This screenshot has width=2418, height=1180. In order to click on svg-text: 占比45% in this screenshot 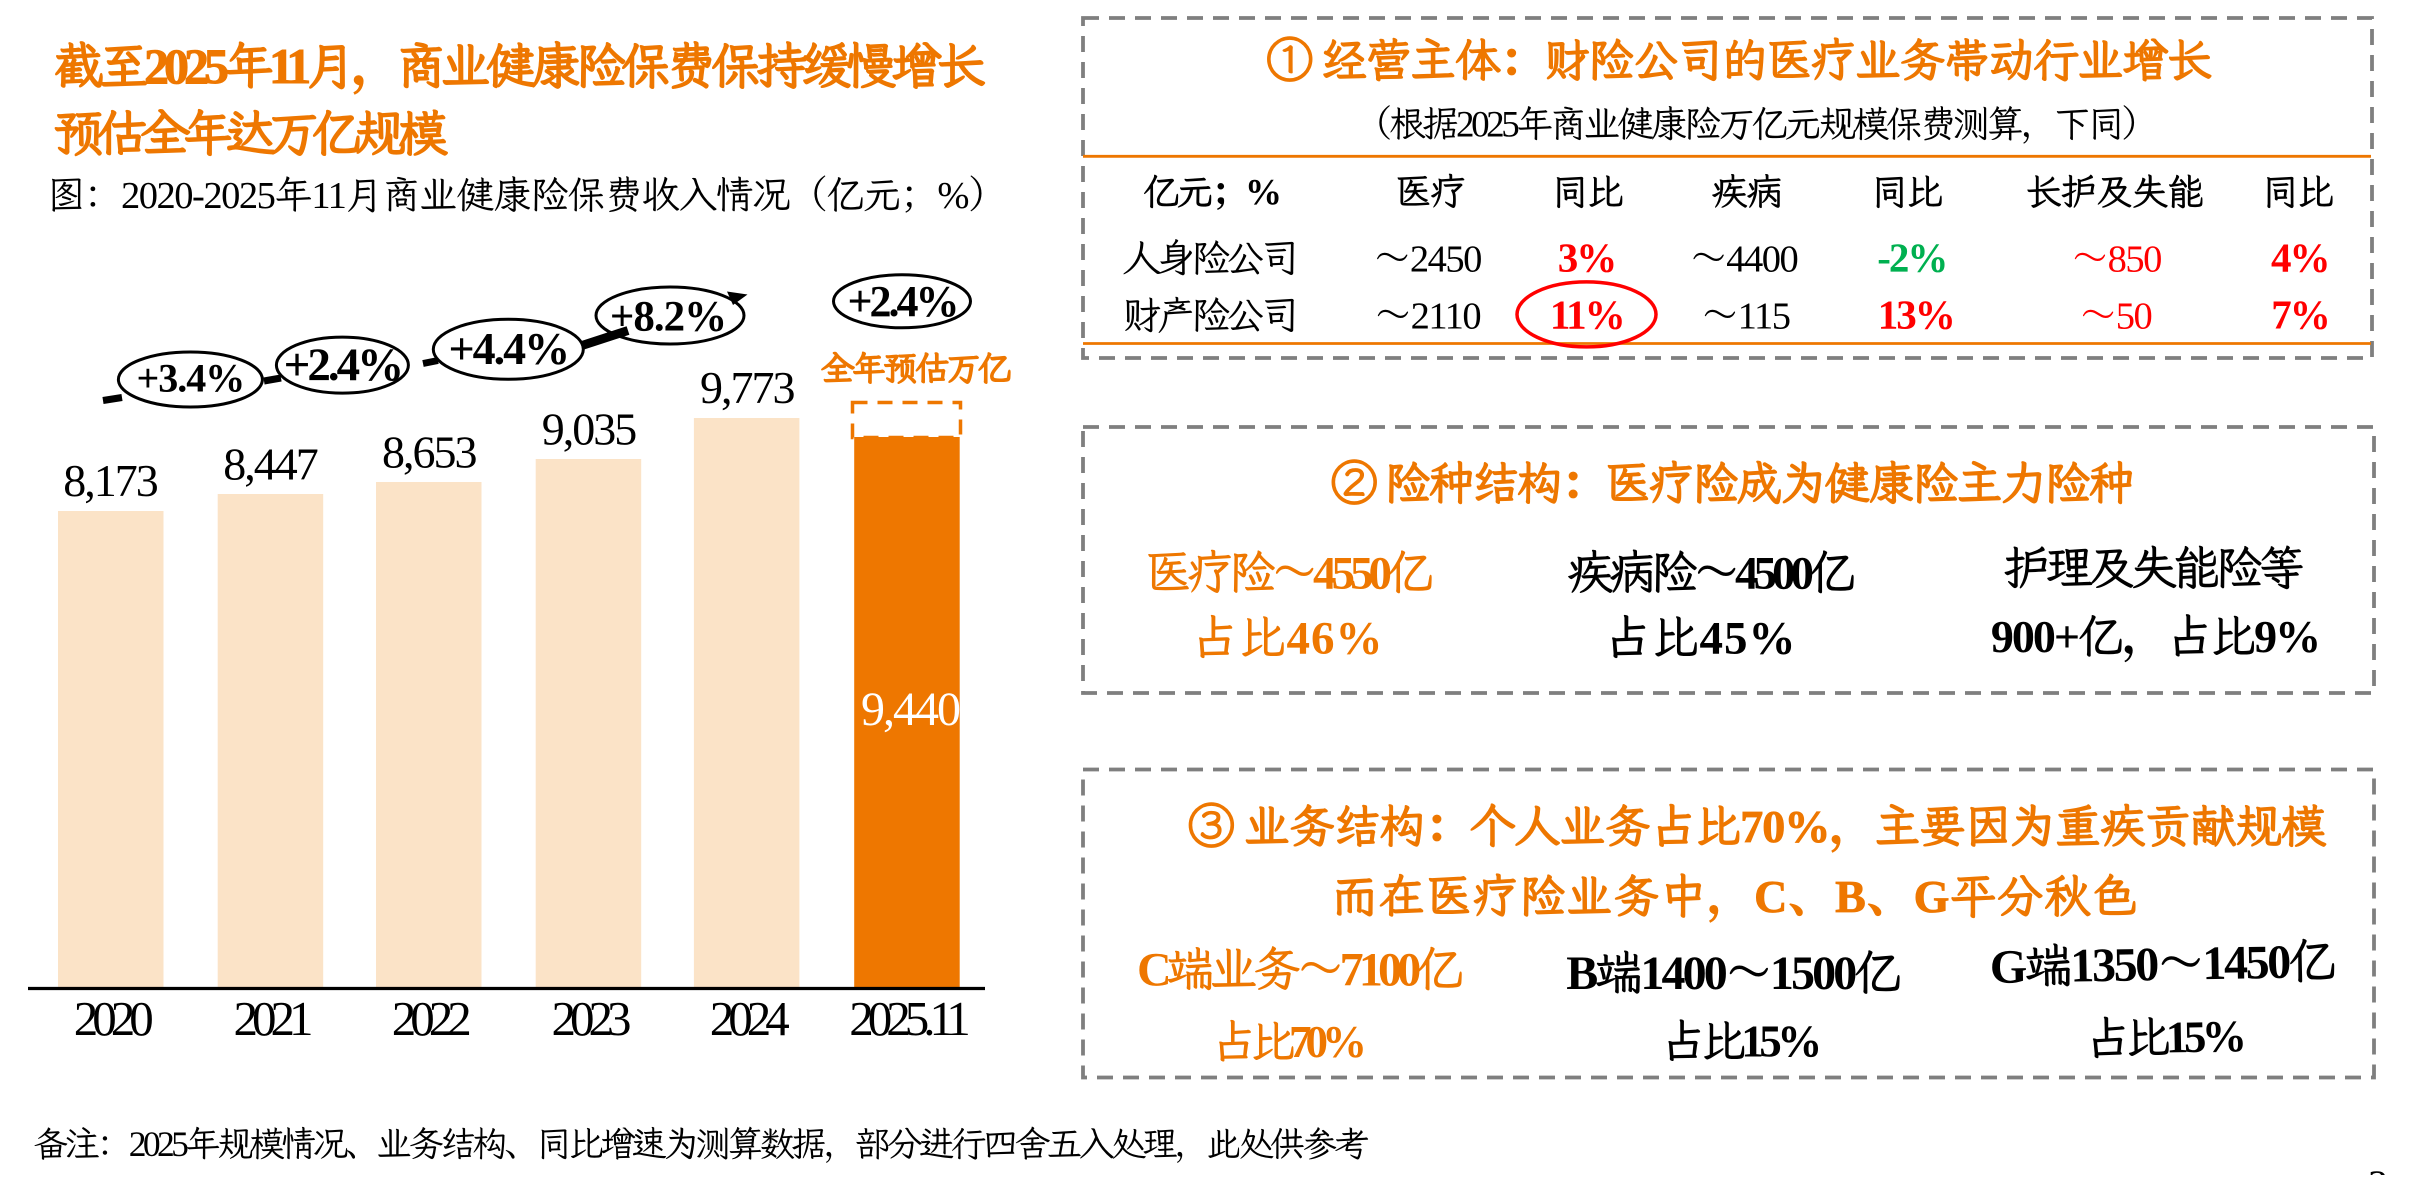, I will do `click(1700, 639)`.